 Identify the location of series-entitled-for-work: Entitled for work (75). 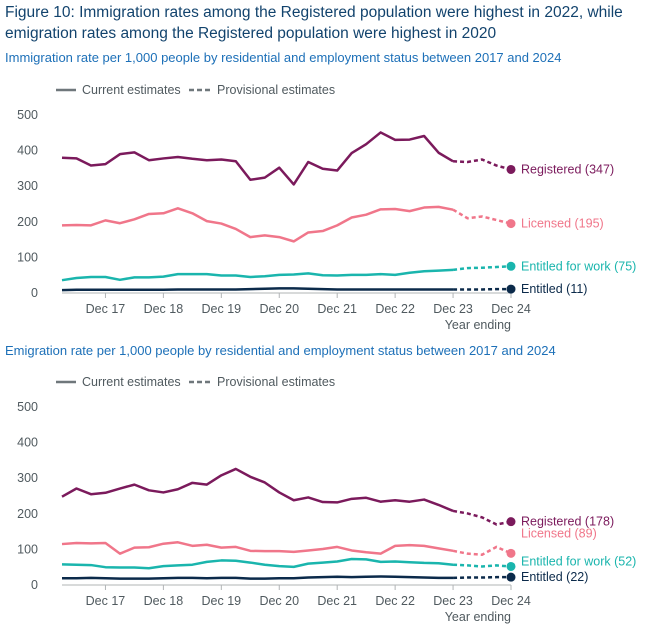
(348, 270).